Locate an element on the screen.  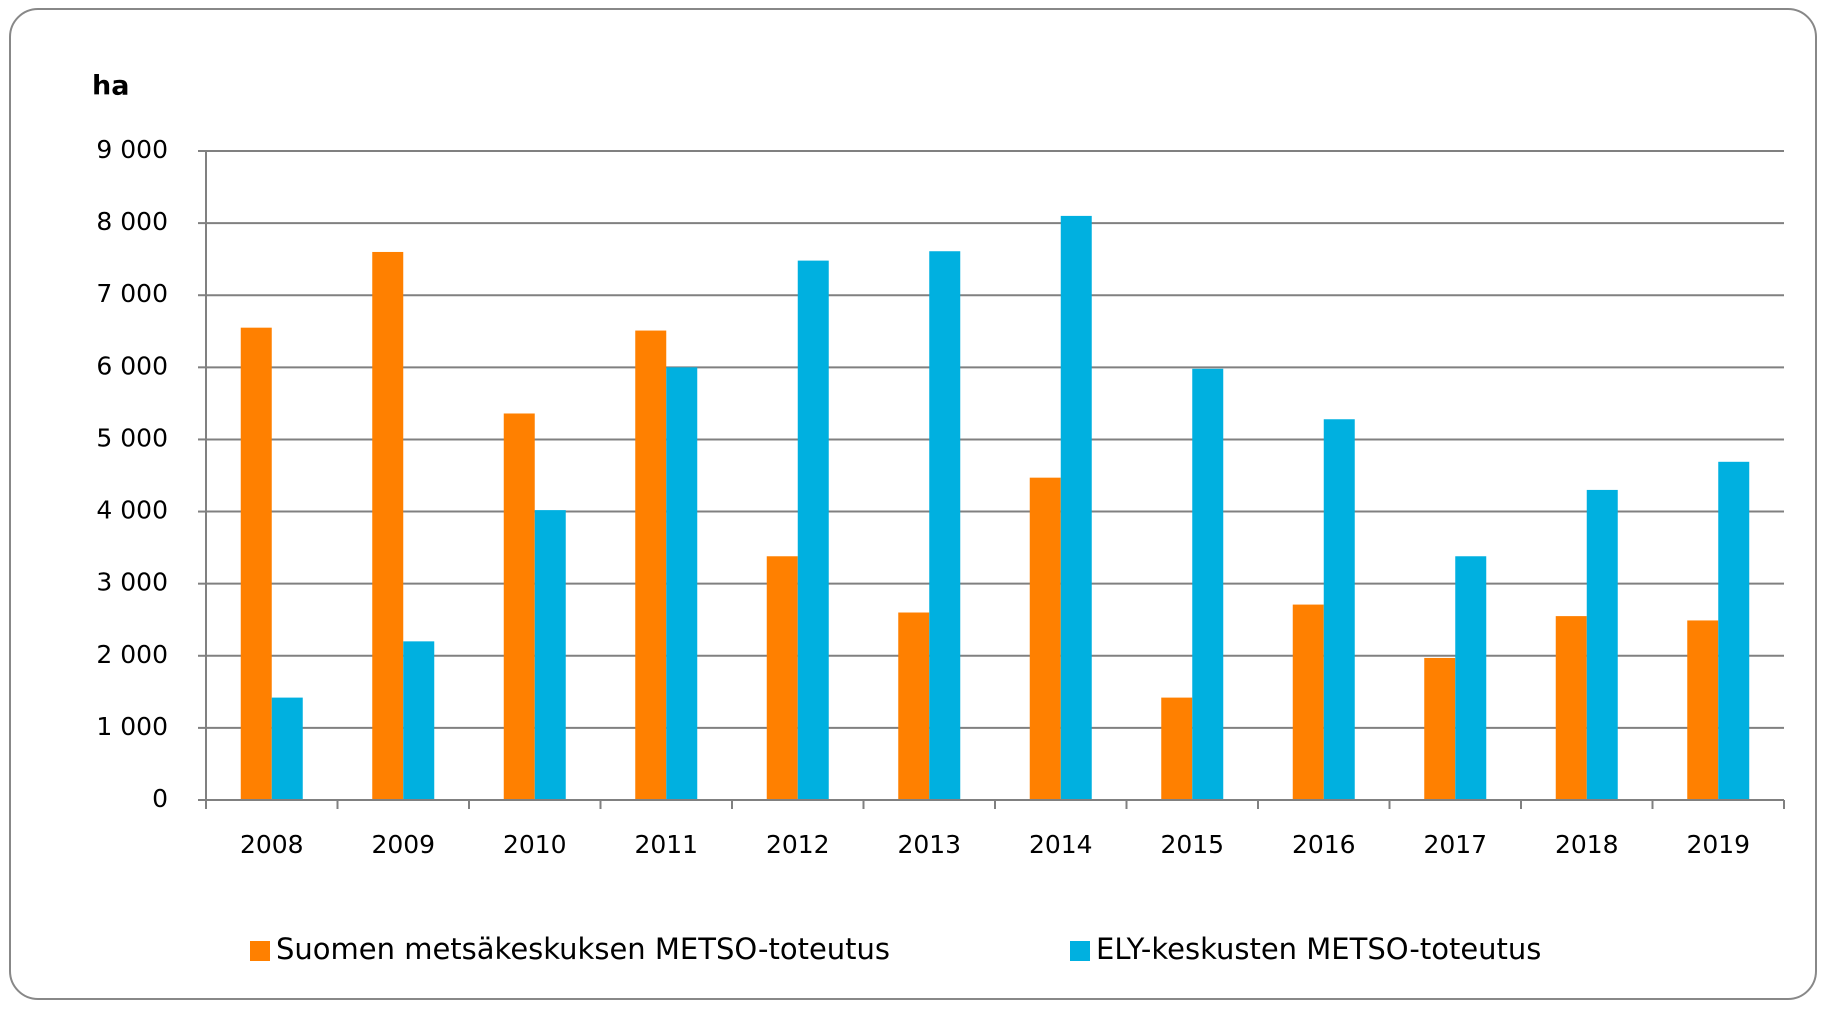
y-axis-unit: ha is located at coordinates (110, 86).